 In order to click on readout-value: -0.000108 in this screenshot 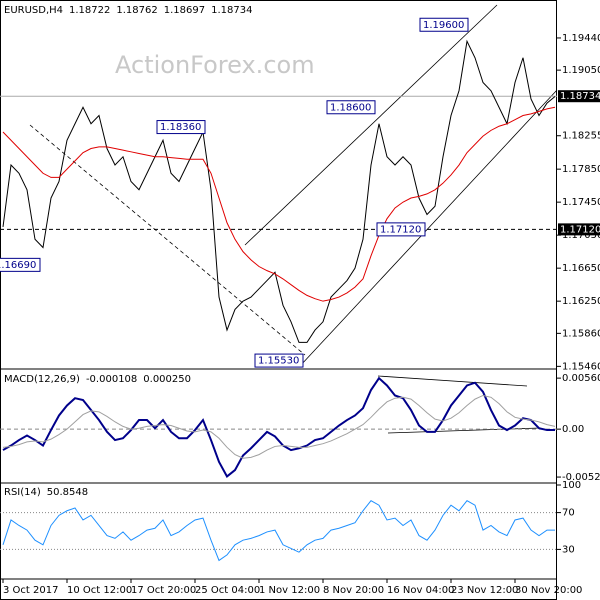, I will do `click(111, 379)`.